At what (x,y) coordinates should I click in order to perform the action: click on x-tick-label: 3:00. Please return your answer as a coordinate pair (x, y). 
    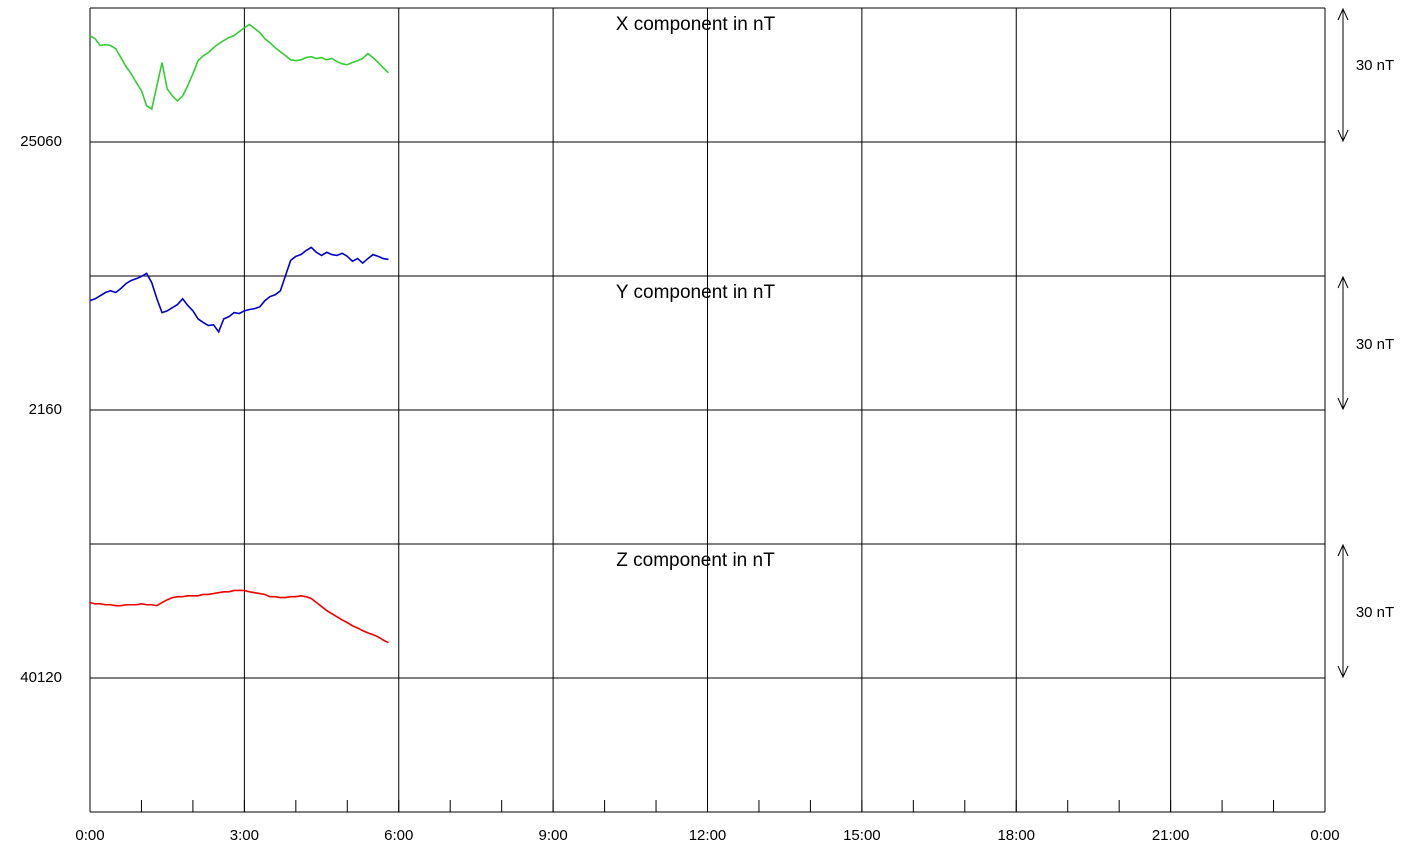
    Looking at the image, I should click on (244, 835).